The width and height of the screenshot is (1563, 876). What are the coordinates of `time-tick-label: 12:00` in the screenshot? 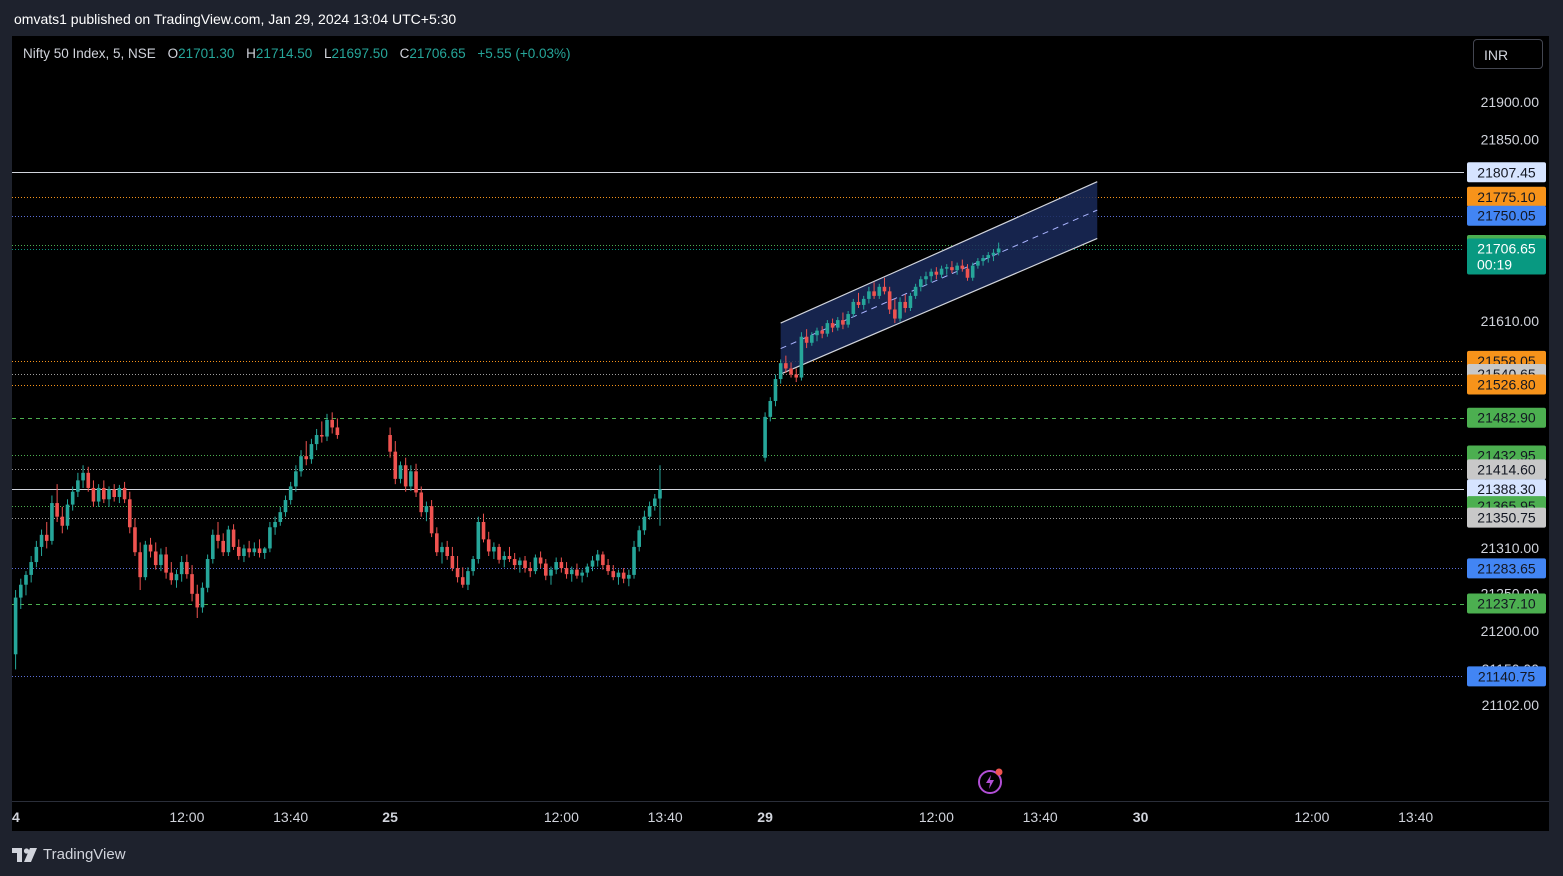 It's located at (186, 817).